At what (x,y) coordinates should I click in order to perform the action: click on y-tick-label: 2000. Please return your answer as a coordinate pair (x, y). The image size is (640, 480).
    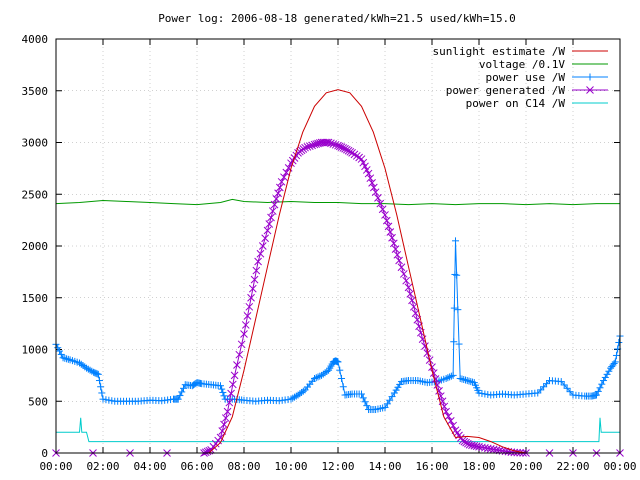
    Looking at the image, I should click on (35, 246).